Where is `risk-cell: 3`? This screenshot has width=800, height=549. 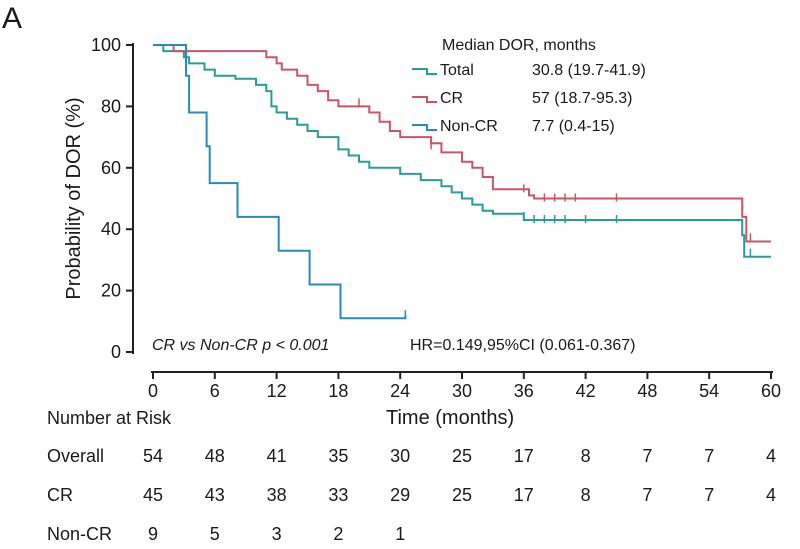 risk-cell: 3 is located at coordinates (277, 534).